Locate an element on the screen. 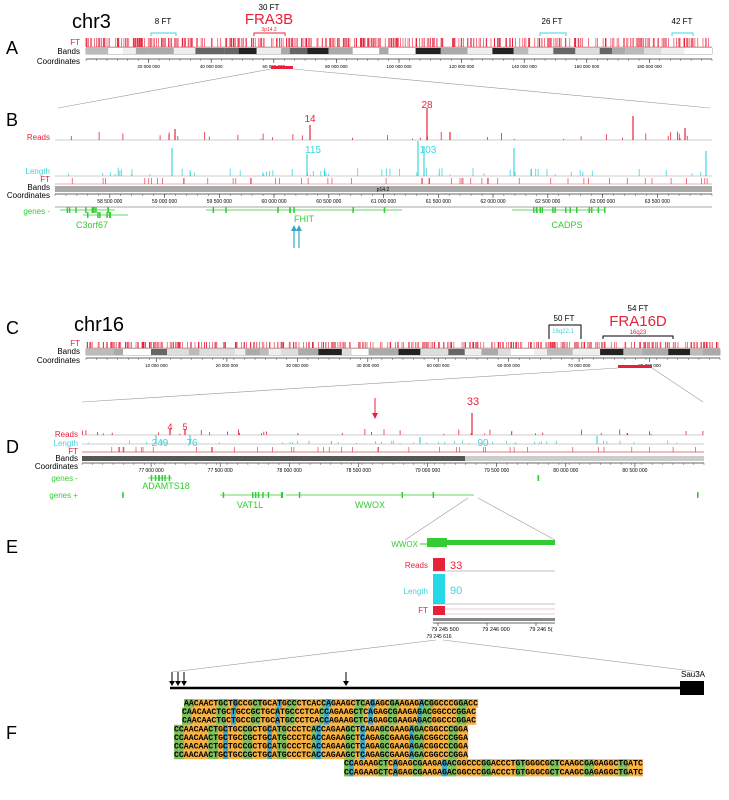 The width and height of the screenshot is (729, 800). zoom-line-left-d is located at coordinates (436, 519).